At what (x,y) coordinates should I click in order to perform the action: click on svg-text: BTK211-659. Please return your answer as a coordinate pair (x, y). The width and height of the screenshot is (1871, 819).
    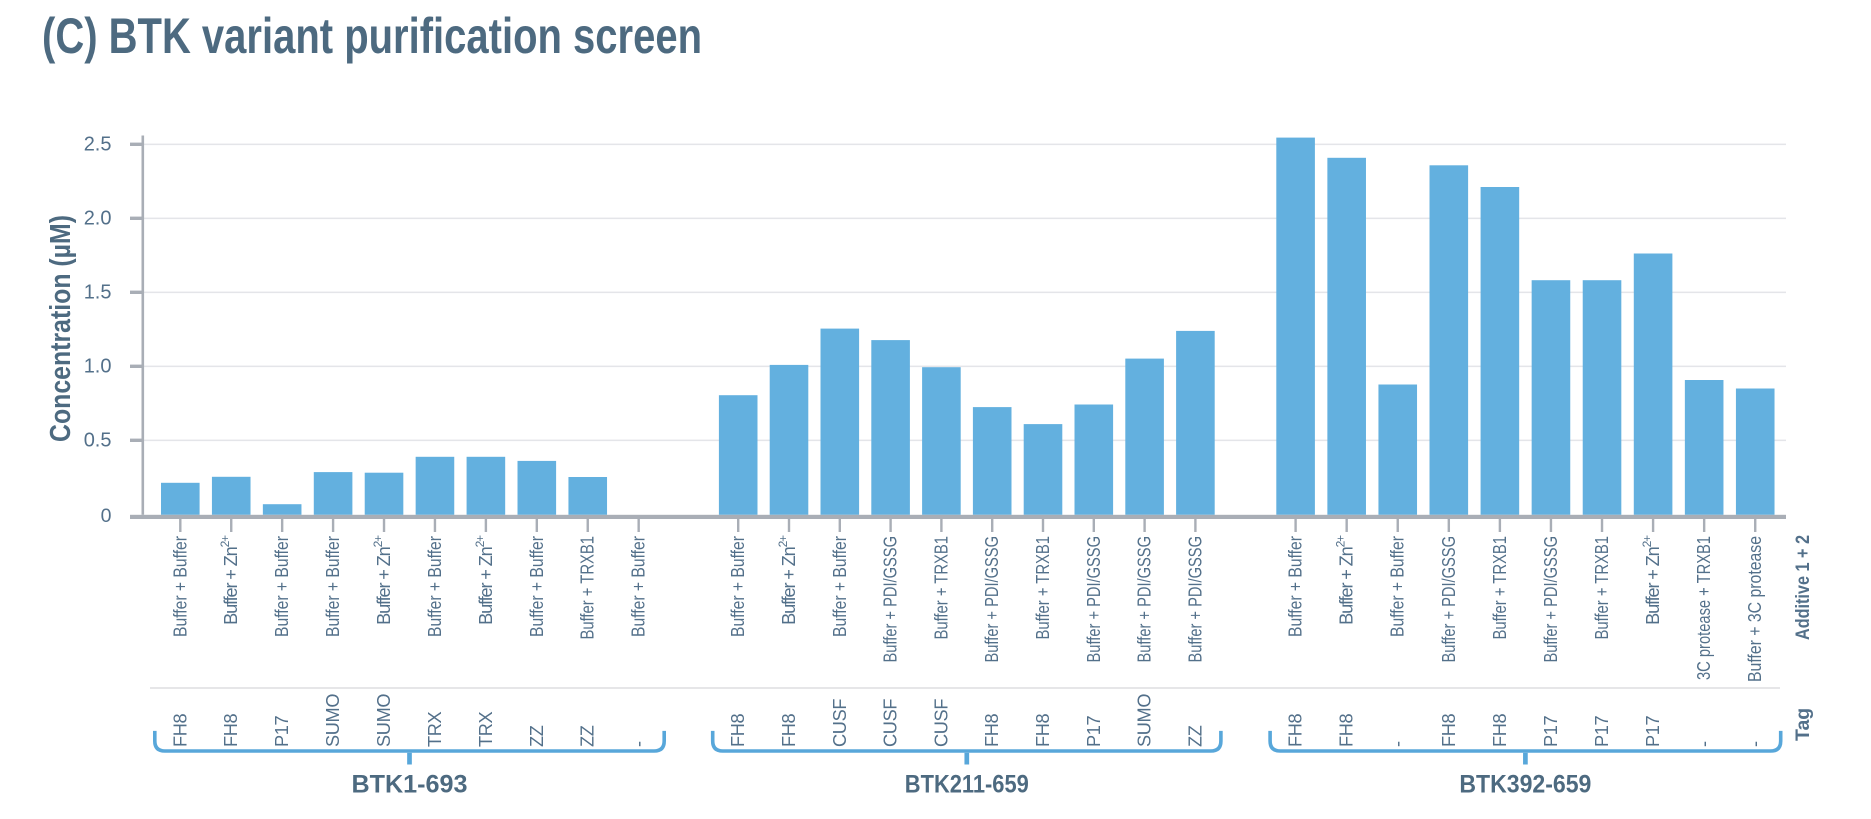
    Looking at the image, I should click on (967, 785).